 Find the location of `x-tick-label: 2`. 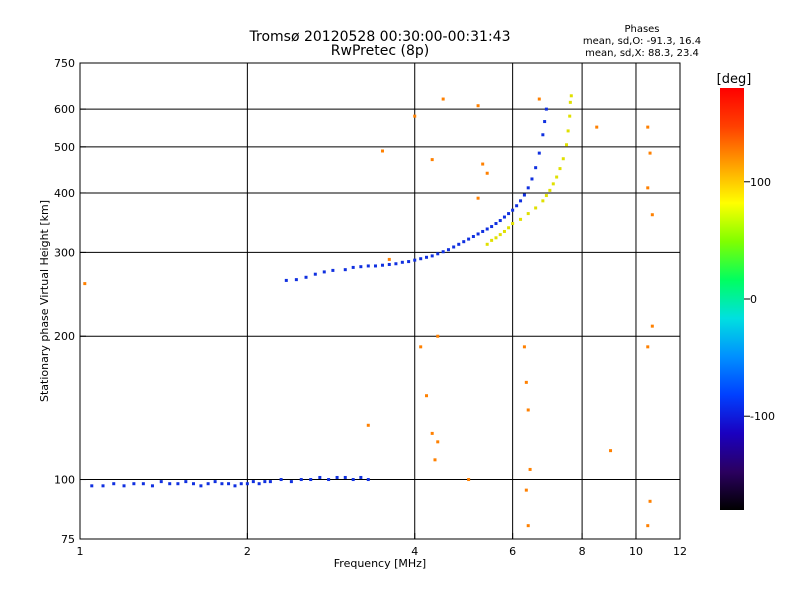

x-tick-label: 2 is located at coordinates (247, 551).